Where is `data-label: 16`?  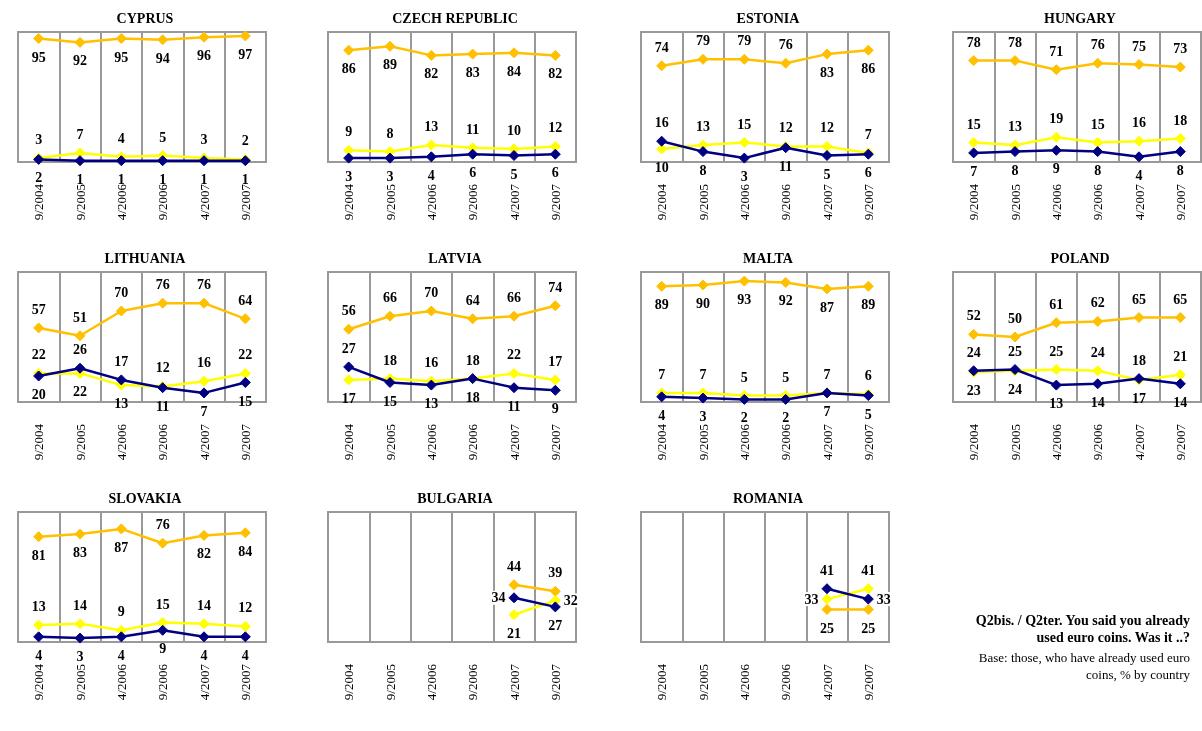 data-label: 16 is located at coordinates (1139, 123).